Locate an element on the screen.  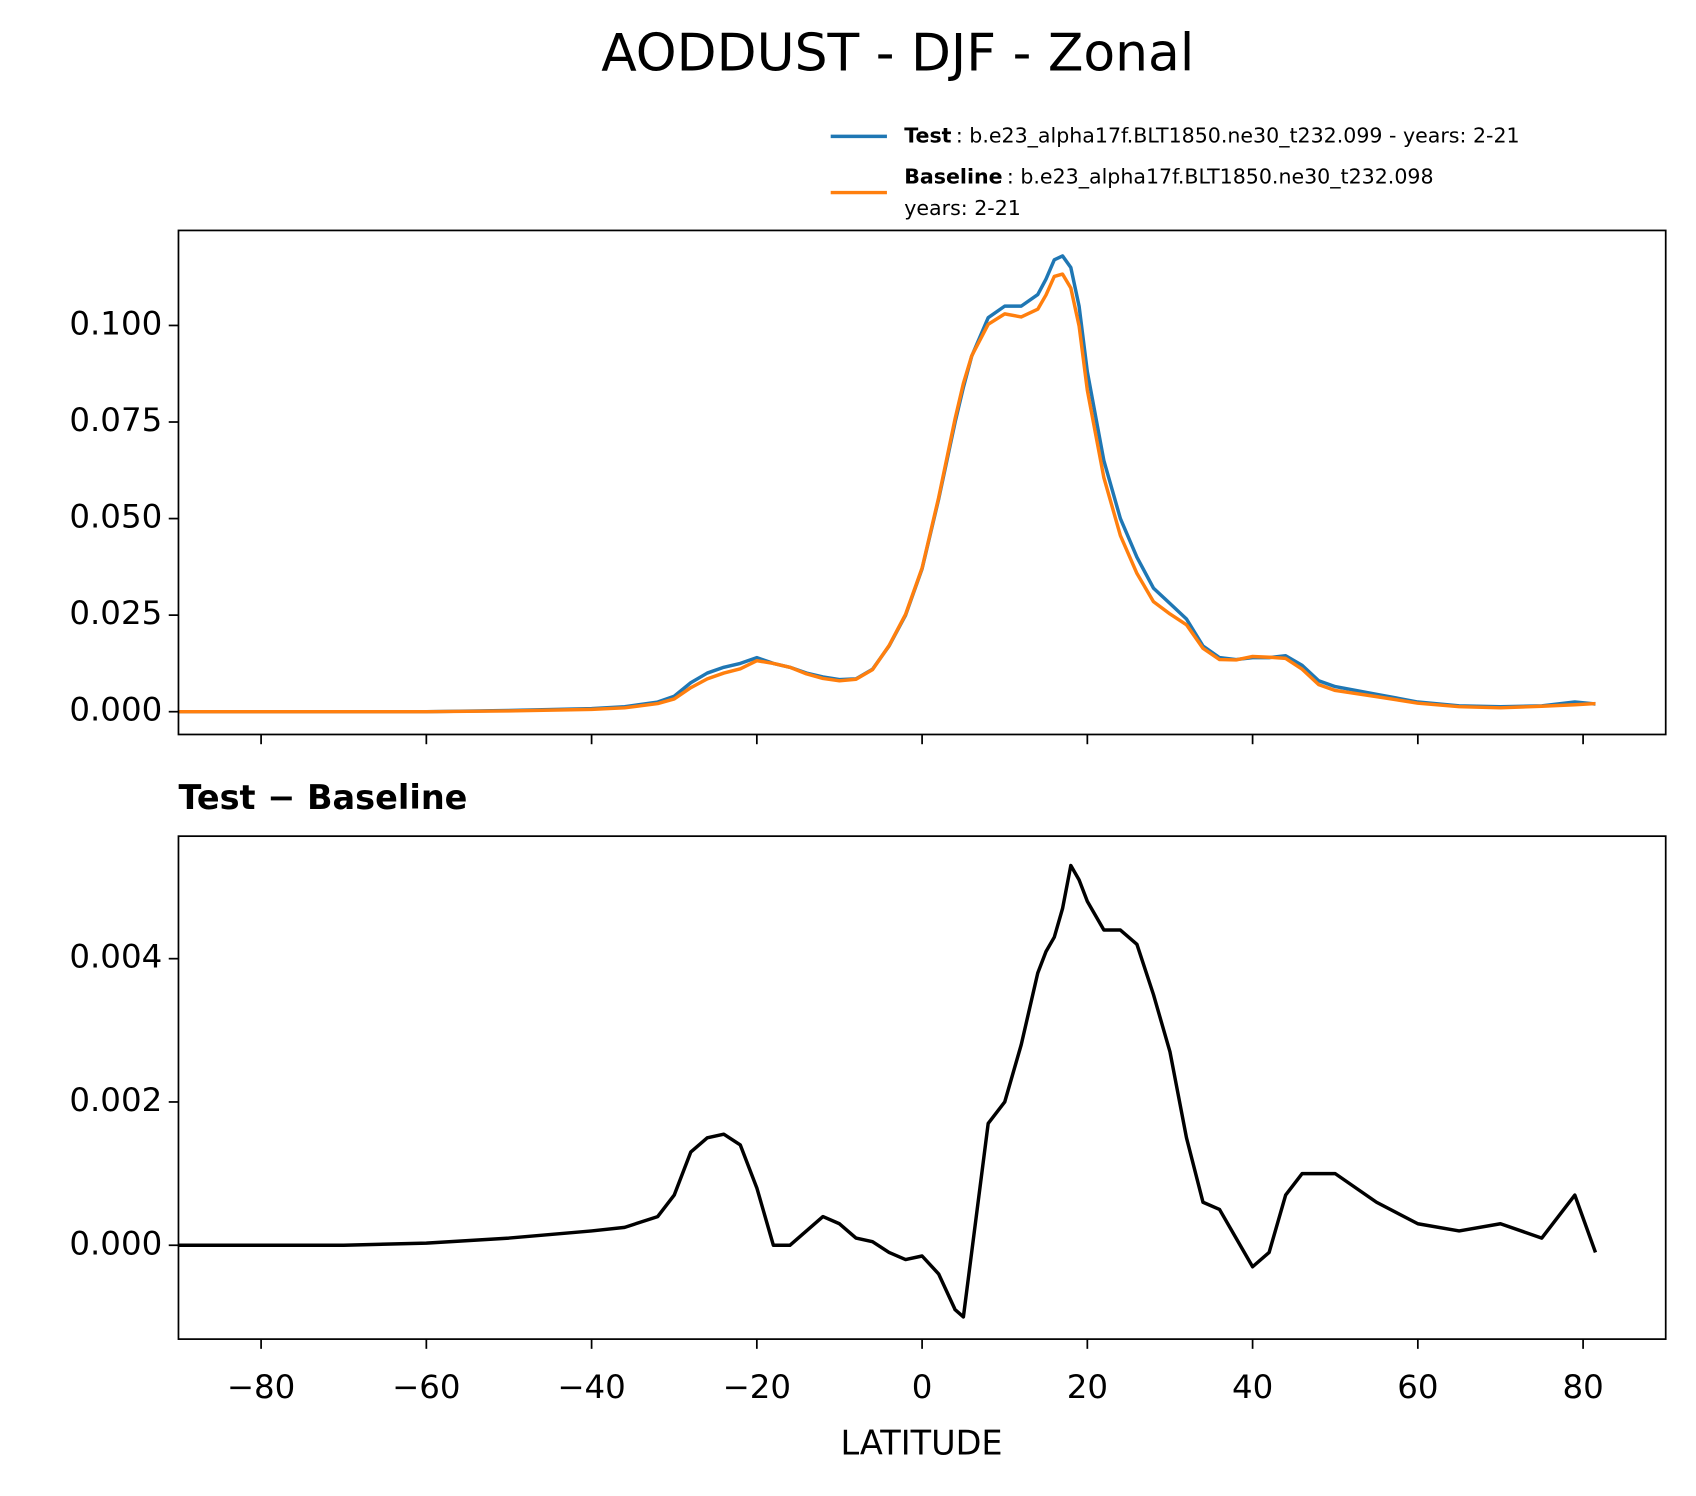
x-tick-label: 80 is located at coordinates (1582, 1387).